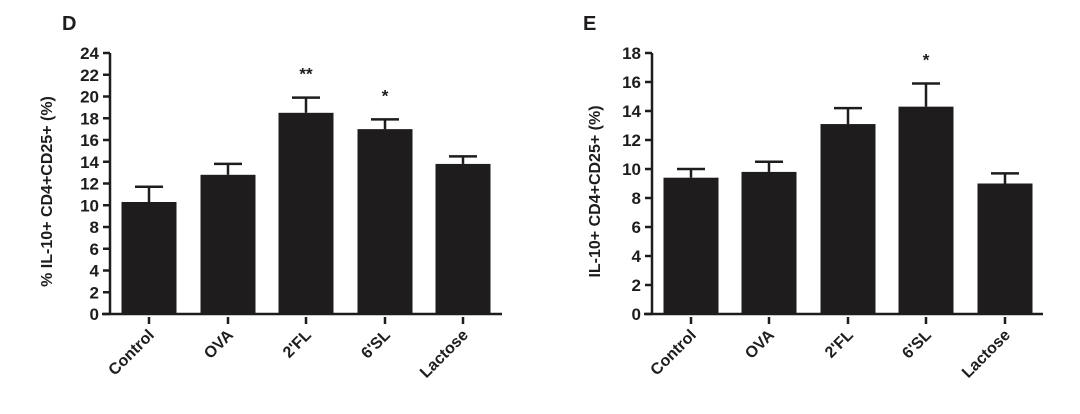  I want to click on y-tick-label: 20, so click(89, 97).